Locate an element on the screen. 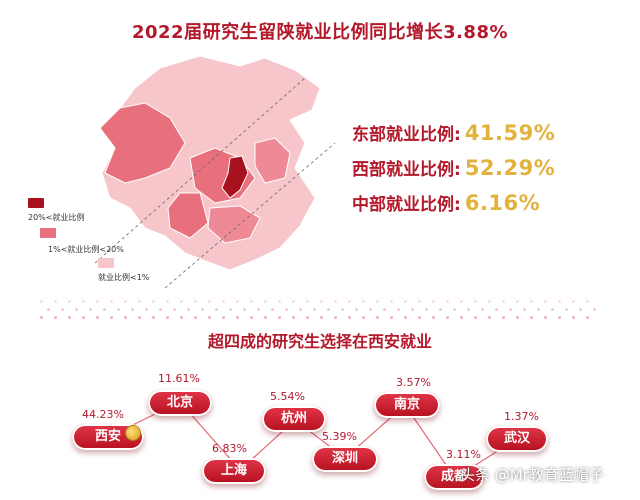  map-region-shaanxi is located at coordinates (235, 177).